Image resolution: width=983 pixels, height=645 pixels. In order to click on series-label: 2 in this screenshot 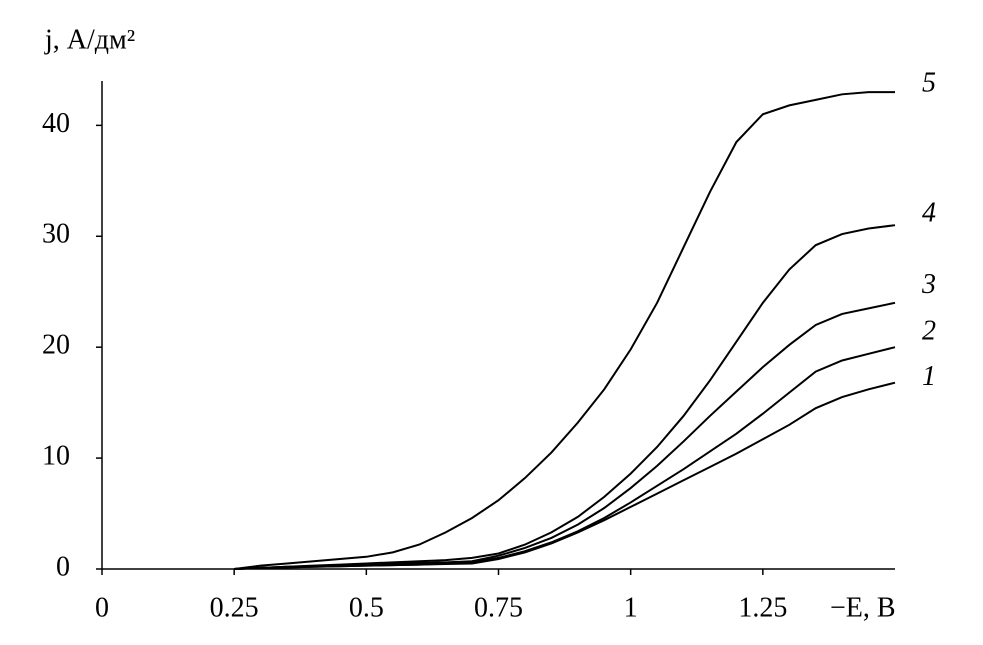, I will do `click(929, 331)`.